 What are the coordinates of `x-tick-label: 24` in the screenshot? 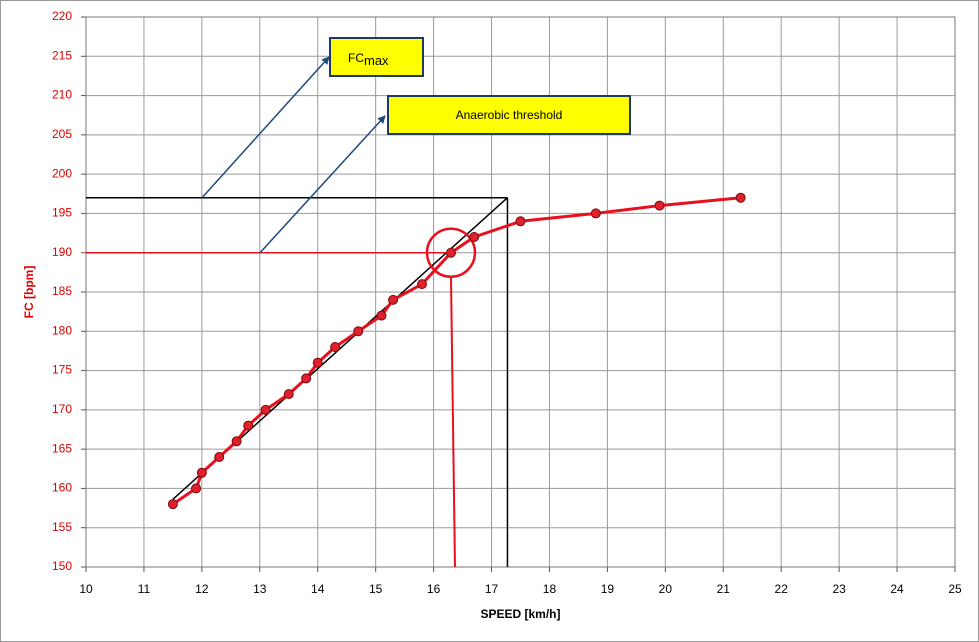 It's located at (897, 589).